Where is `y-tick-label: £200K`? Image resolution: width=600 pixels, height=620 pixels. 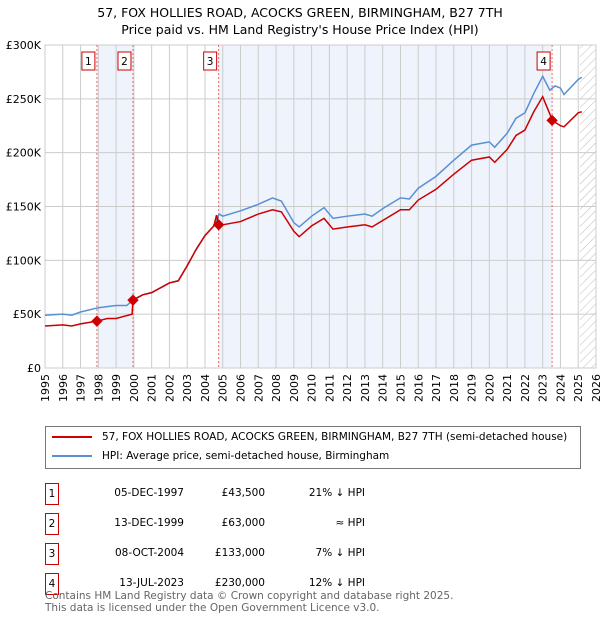
y-tick-label: £200K is located at coordinates (24, 153).